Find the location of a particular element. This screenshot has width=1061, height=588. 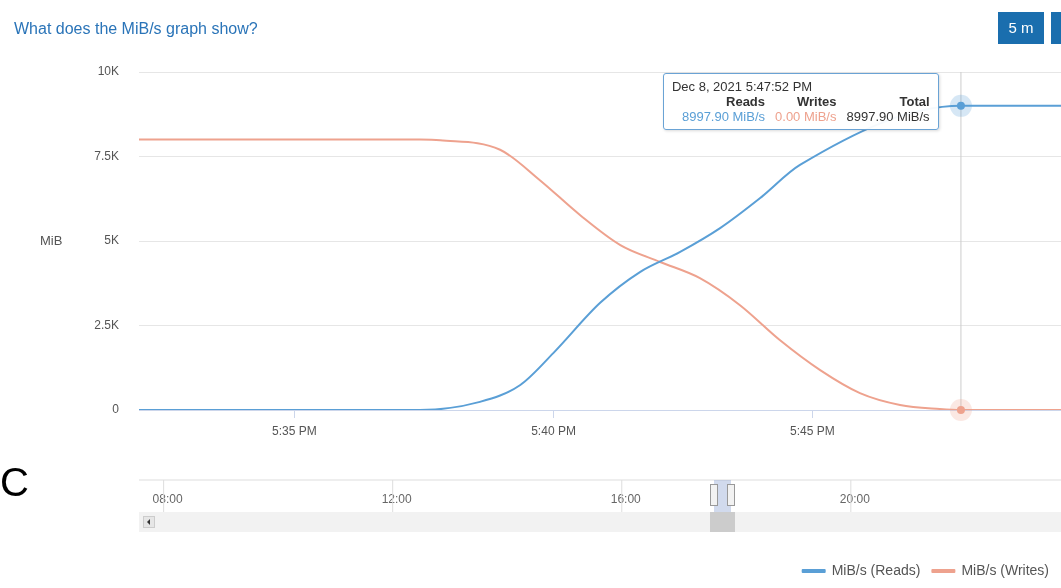

x-tick-label: 5:45 PM is located at coordinates (812, 430).